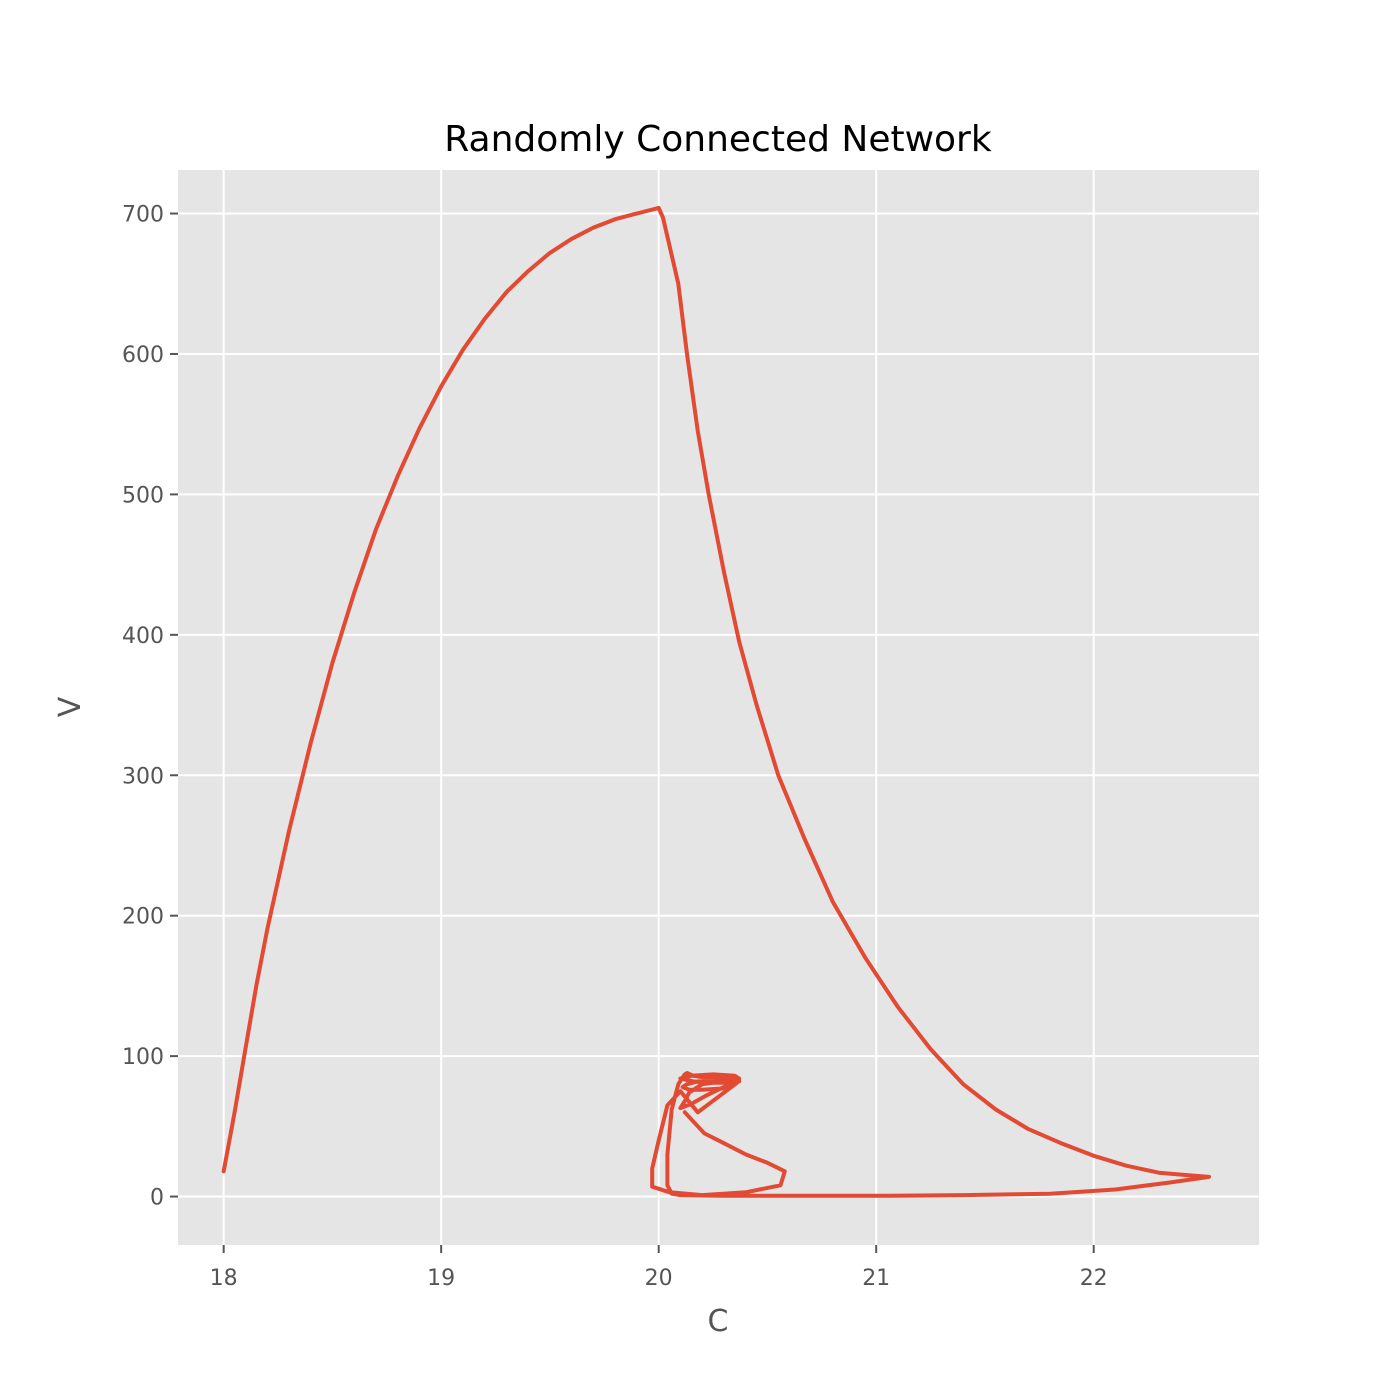  I want to click on y-tick-label: 400, so click(143, 636).